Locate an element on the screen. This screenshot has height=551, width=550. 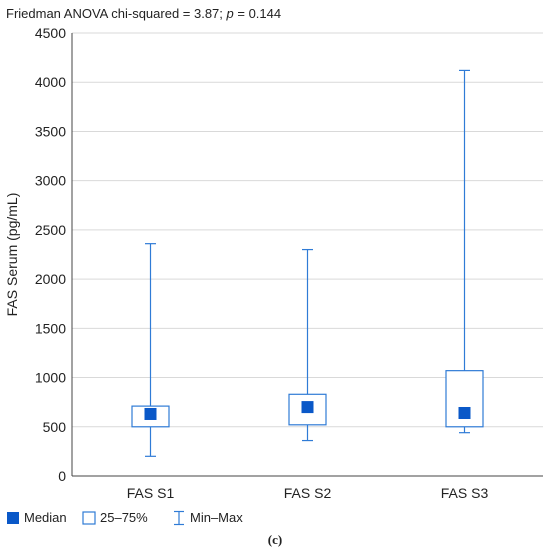
y-tick-label: 1000 is located at coordinates (50, 378).